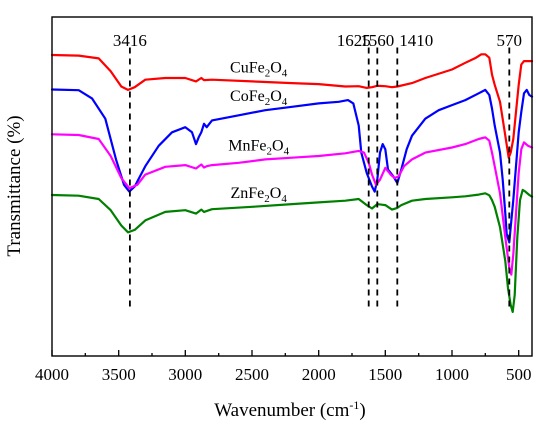 The image size is (536, 426). Describe the element at coordinates (52, 374) in the screenshot. I see `x-tick-label-4000: 4000` at that location.